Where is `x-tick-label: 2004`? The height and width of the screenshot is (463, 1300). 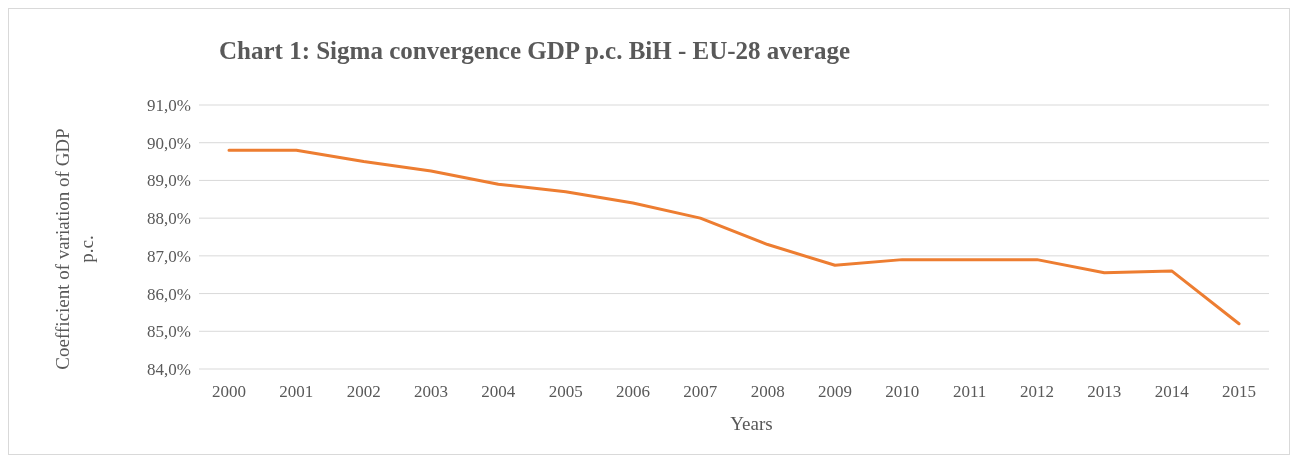 x-tick-label: 2004 is located at coordinates (498, 392).